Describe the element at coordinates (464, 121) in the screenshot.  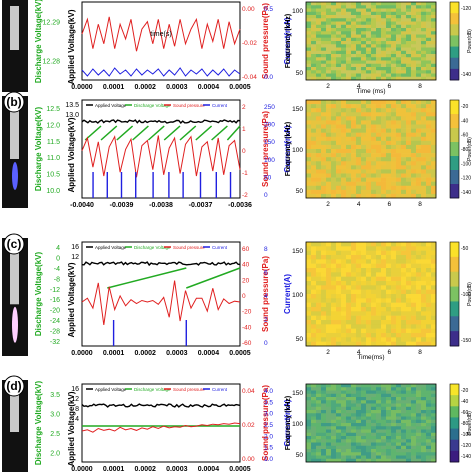
I see `colorbar-tick: -40` at that location.